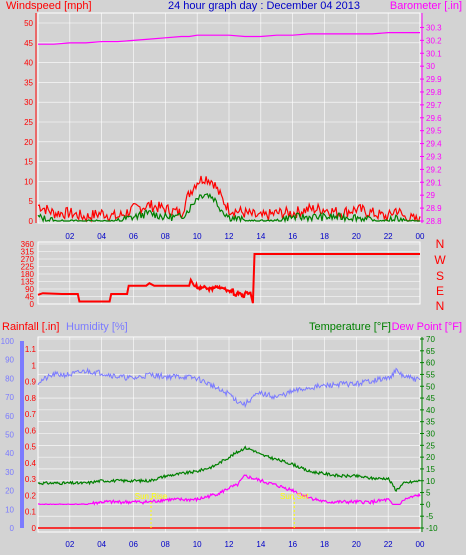  I want to click on wind-tick-label: 20, so click(28, 142).